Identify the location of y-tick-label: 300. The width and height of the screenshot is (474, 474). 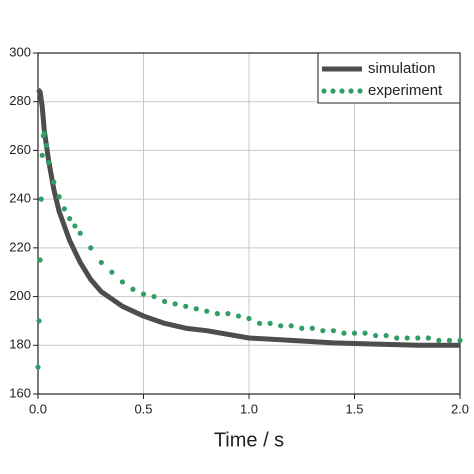
(20, 51).